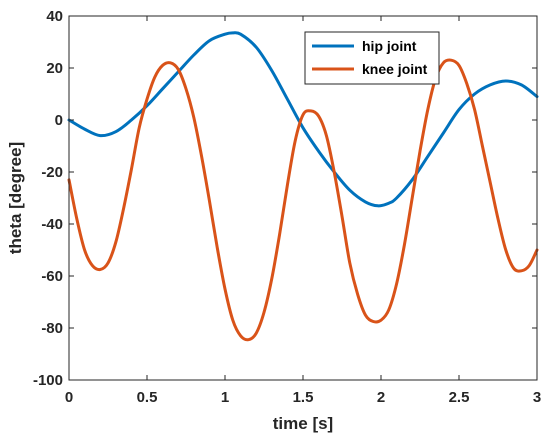  I want to click on y-tick-label: 20, so click(54, 68).